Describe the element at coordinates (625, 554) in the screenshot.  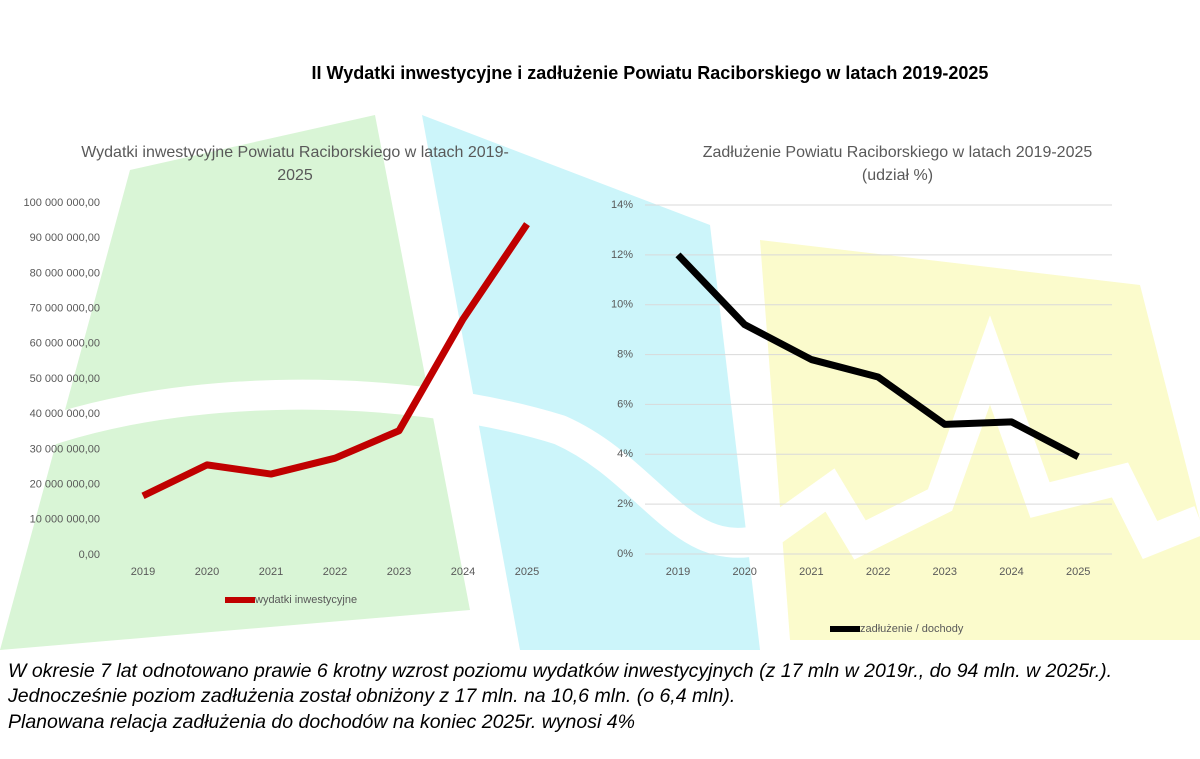
I see `y-tick-label: 0%` at that location.